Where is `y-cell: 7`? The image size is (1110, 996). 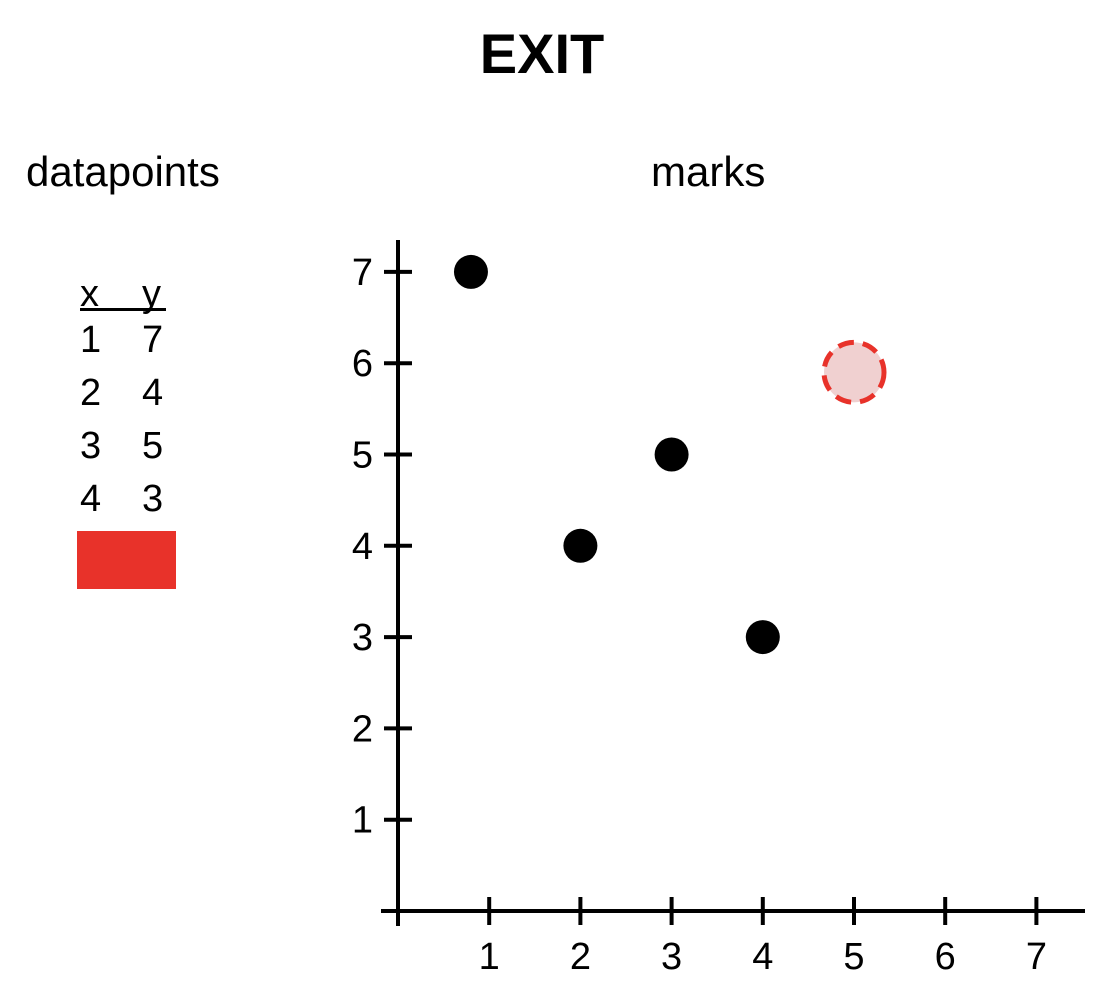
y-cell: 7 is located at coordinates (153, 340).